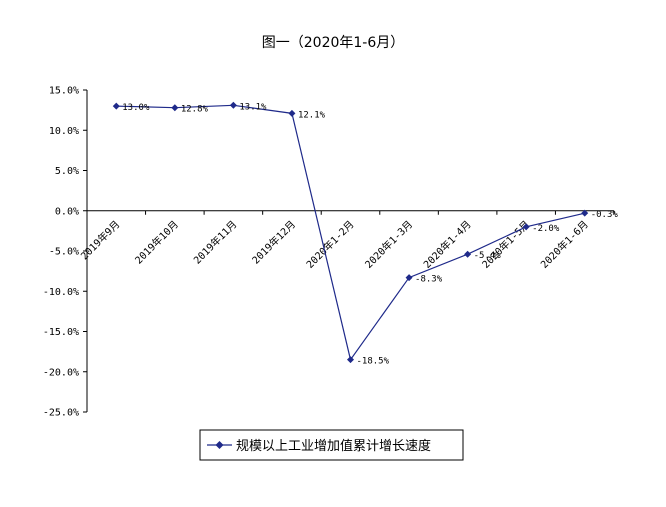 The image size is (666, 507). I want to click on x-tick-label: 2020年1-2月, so click(329, 244).